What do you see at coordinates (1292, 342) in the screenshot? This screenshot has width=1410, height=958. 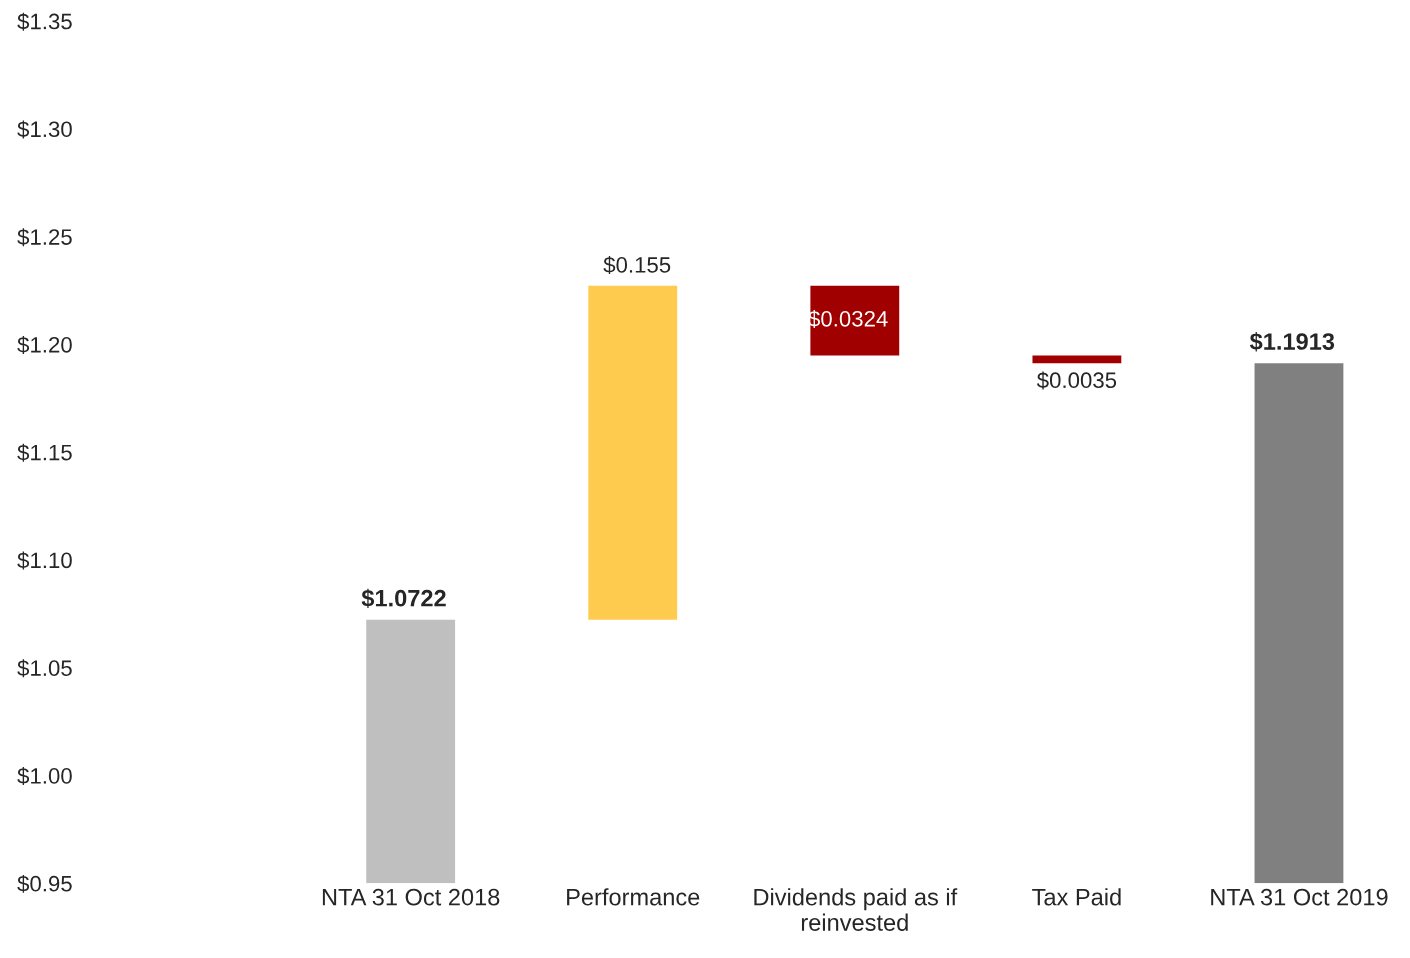 I see `data-label: $1.1913` at bounding box center [1292, 342].